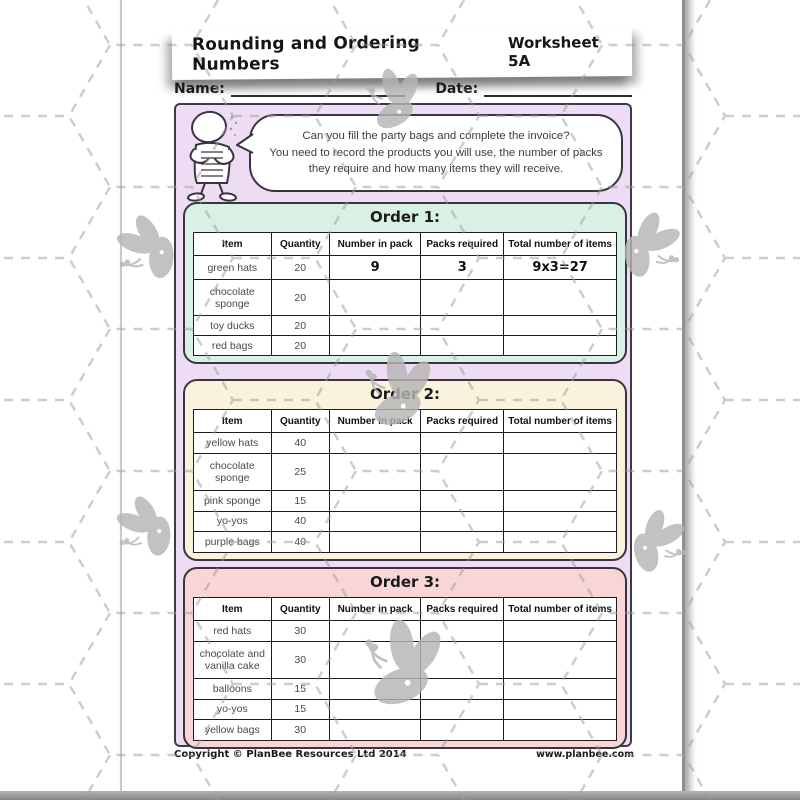 The width and height of the screenshot is (800, 800). I want to click on table-row: yo-yos 15, so click(405, 709).